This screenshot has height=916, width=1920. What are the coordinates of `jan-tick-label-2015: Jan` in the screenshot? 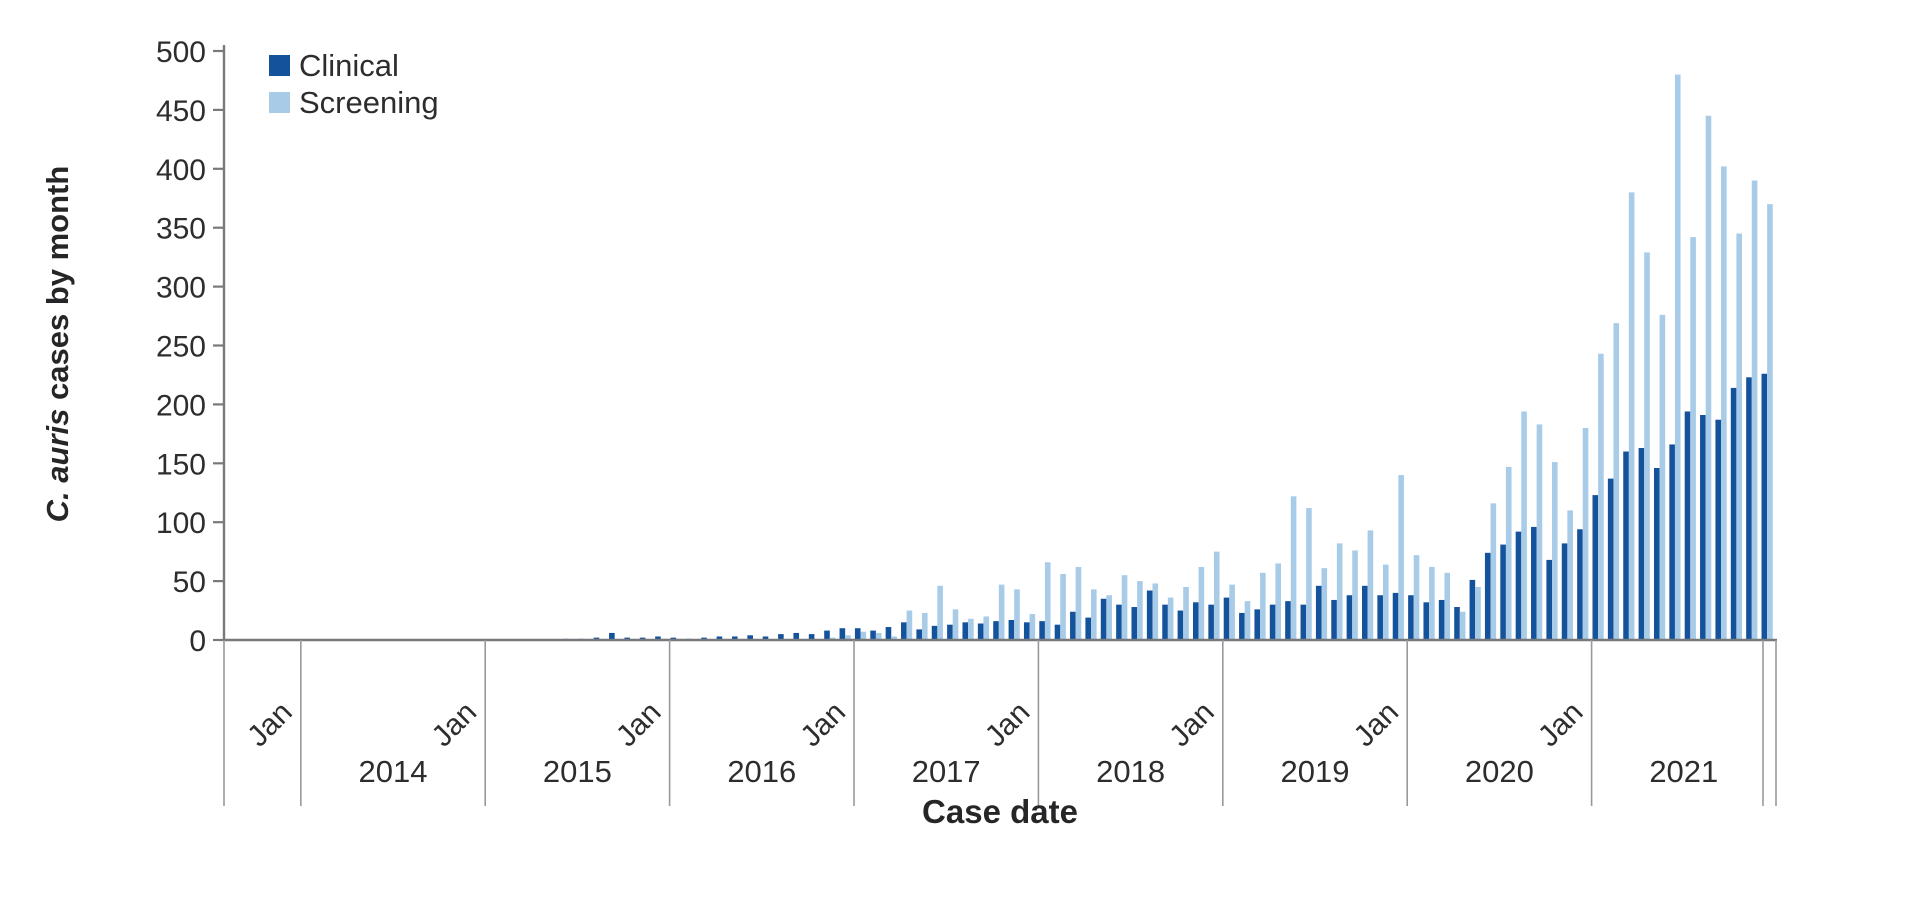 It's located at (455, 725).